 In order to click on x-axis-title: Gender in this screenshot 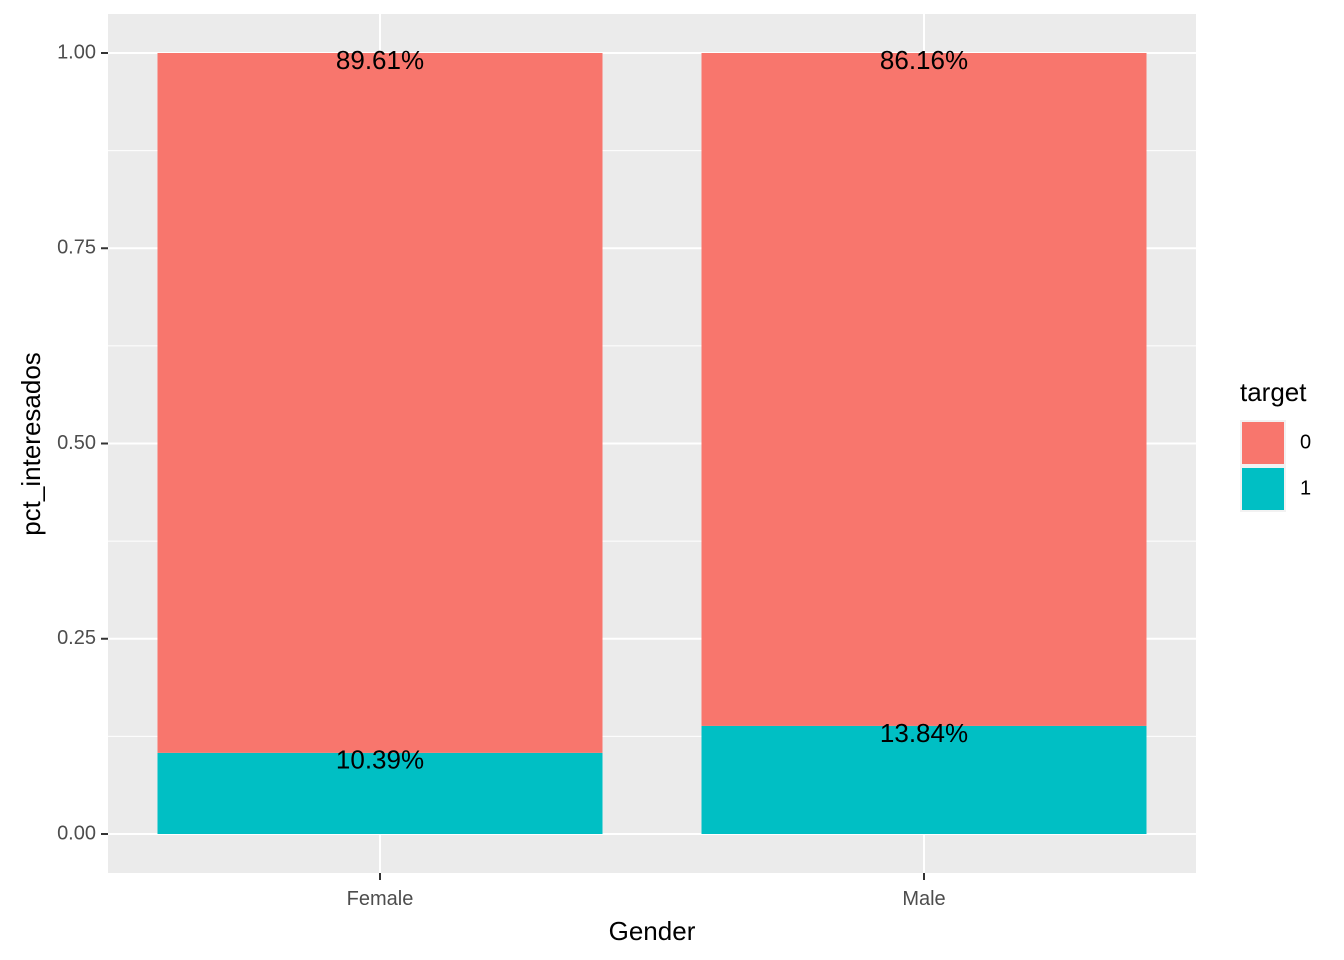, I will do `click(652, 931)`.